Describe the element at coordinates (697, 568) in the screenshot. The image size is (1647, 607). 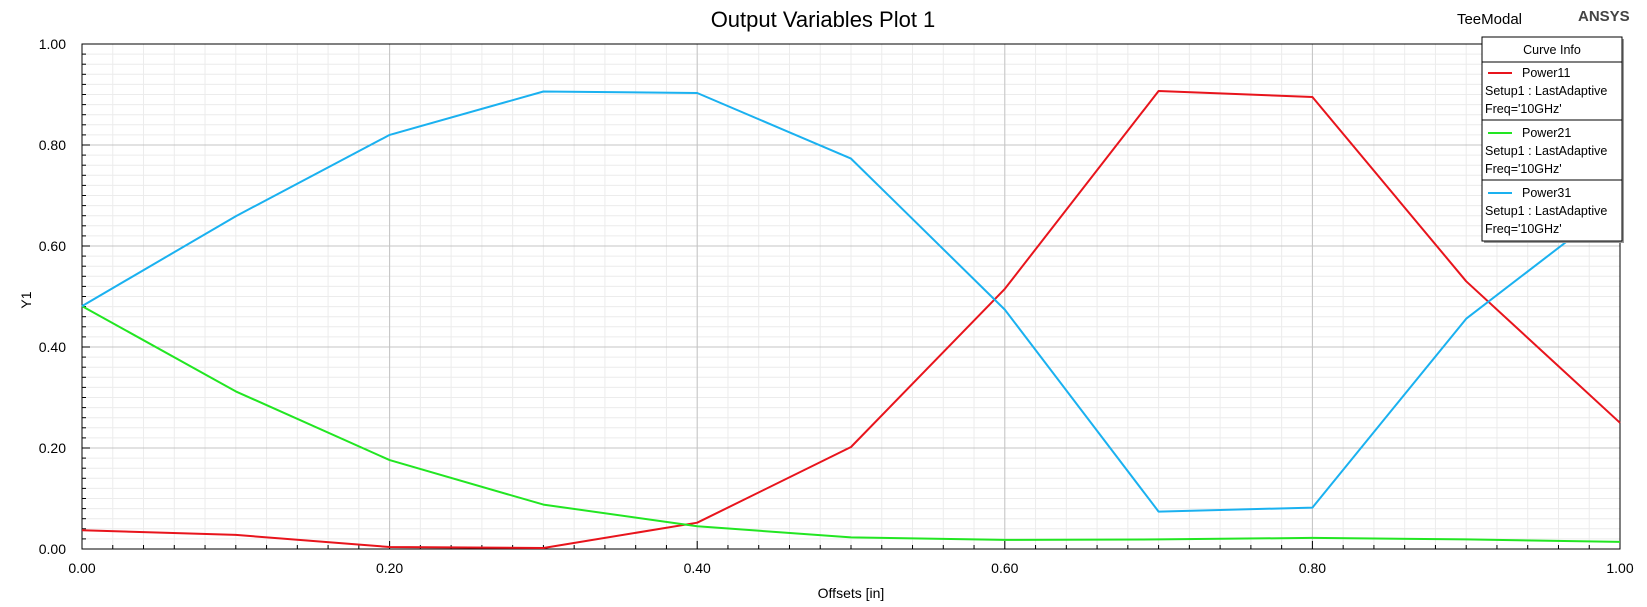
I see `x-tick-label: 0.40` at that location.